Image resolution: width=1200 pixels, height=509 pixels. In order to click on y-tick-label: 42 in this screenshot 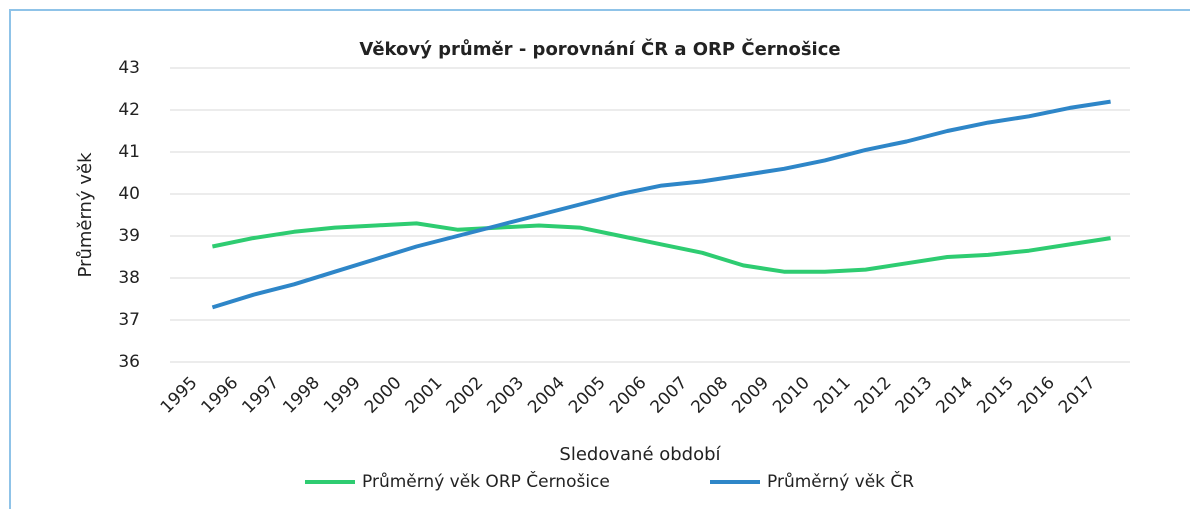, I will do `click(129, 110)`.